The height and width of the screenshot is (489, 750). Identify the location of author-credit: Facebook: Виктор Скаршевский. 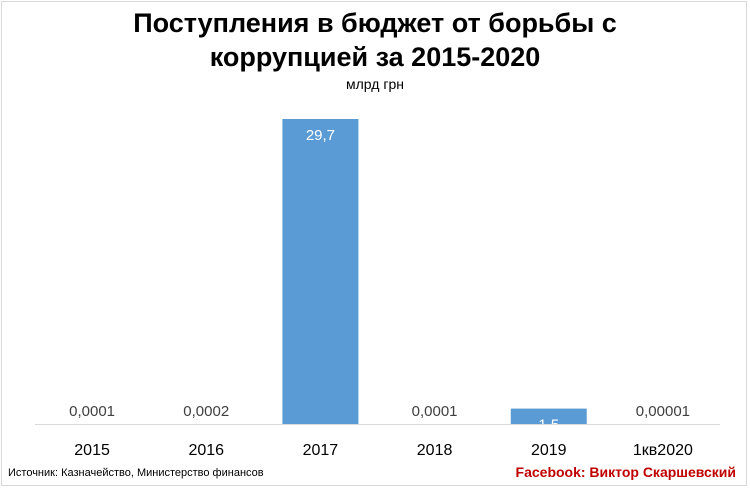
(625, 472).